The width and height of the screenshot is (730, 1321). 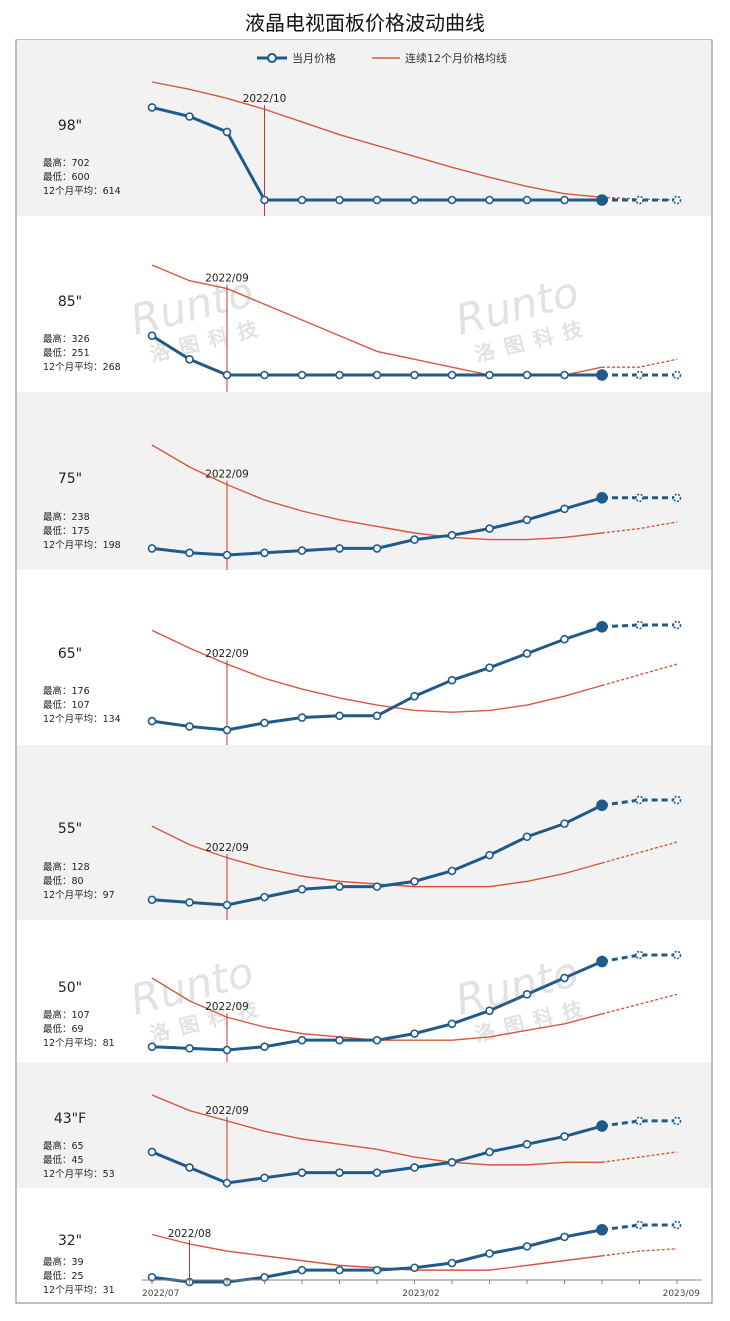 What do you see at coordinates (682, 1294) in the screenshot?
I see `x-label-end: 2023/09` at bounding box center [682, 1294].